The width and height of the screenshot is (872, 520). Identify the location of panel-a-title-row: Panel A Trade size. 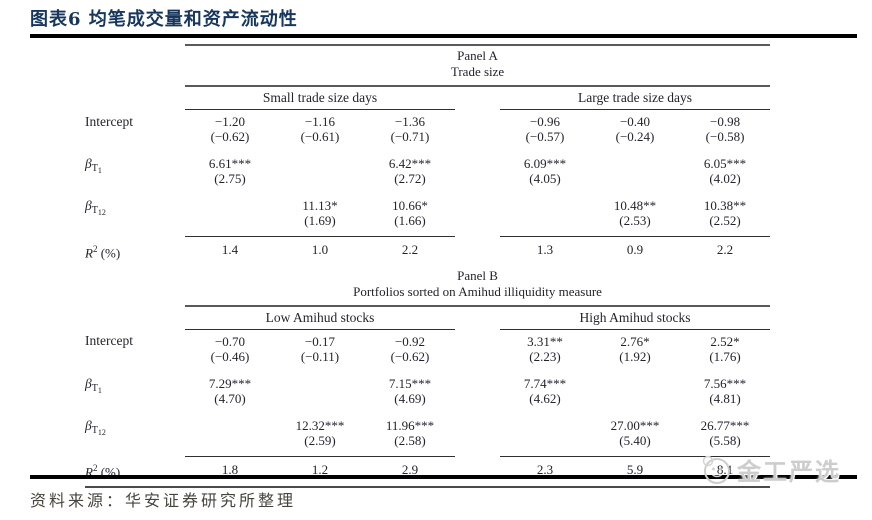
(428, 65).